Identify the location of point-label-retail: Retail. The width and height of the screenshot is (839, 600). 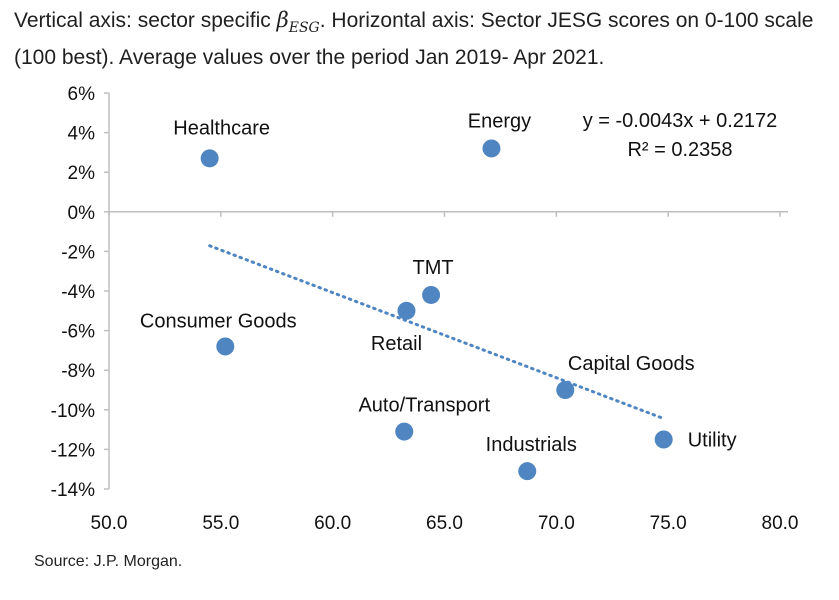
(396, 344).